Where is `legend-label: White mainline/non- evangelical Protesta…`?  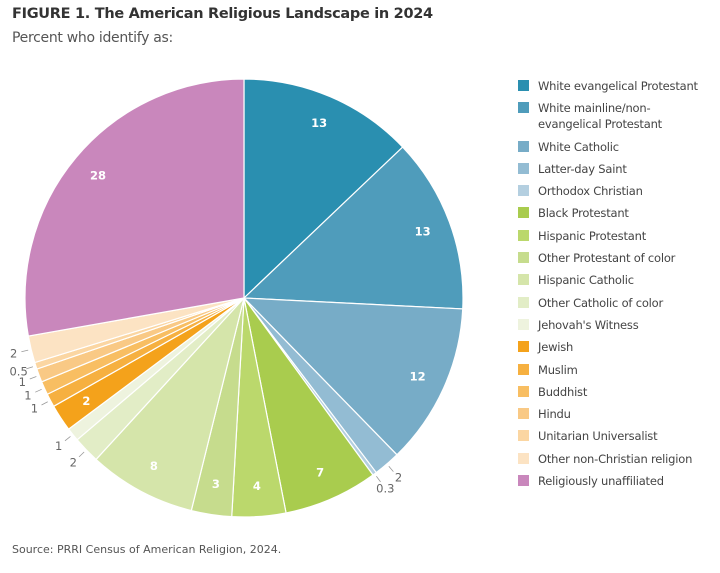 legend-label: White mainline/non- evangelical Protesta… is located at coordinates (600, 116).